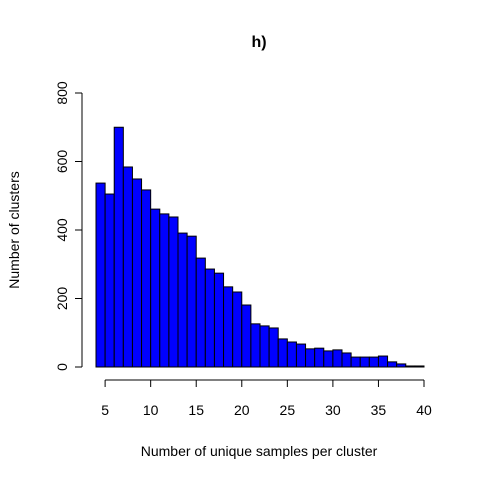 This screenshot has width=480, height=480. Describe the element at coordinates (62, 367) in the screenshot. I see `y-tick-label: 0` at that location.